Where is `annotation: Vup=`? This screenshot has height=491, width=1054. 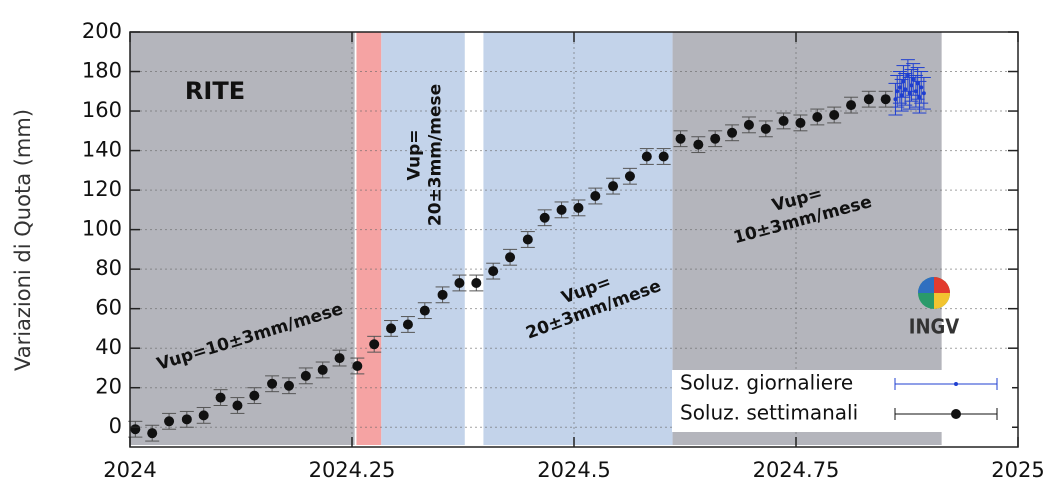
annotation: Vup= is located at coordinates (415, 154).